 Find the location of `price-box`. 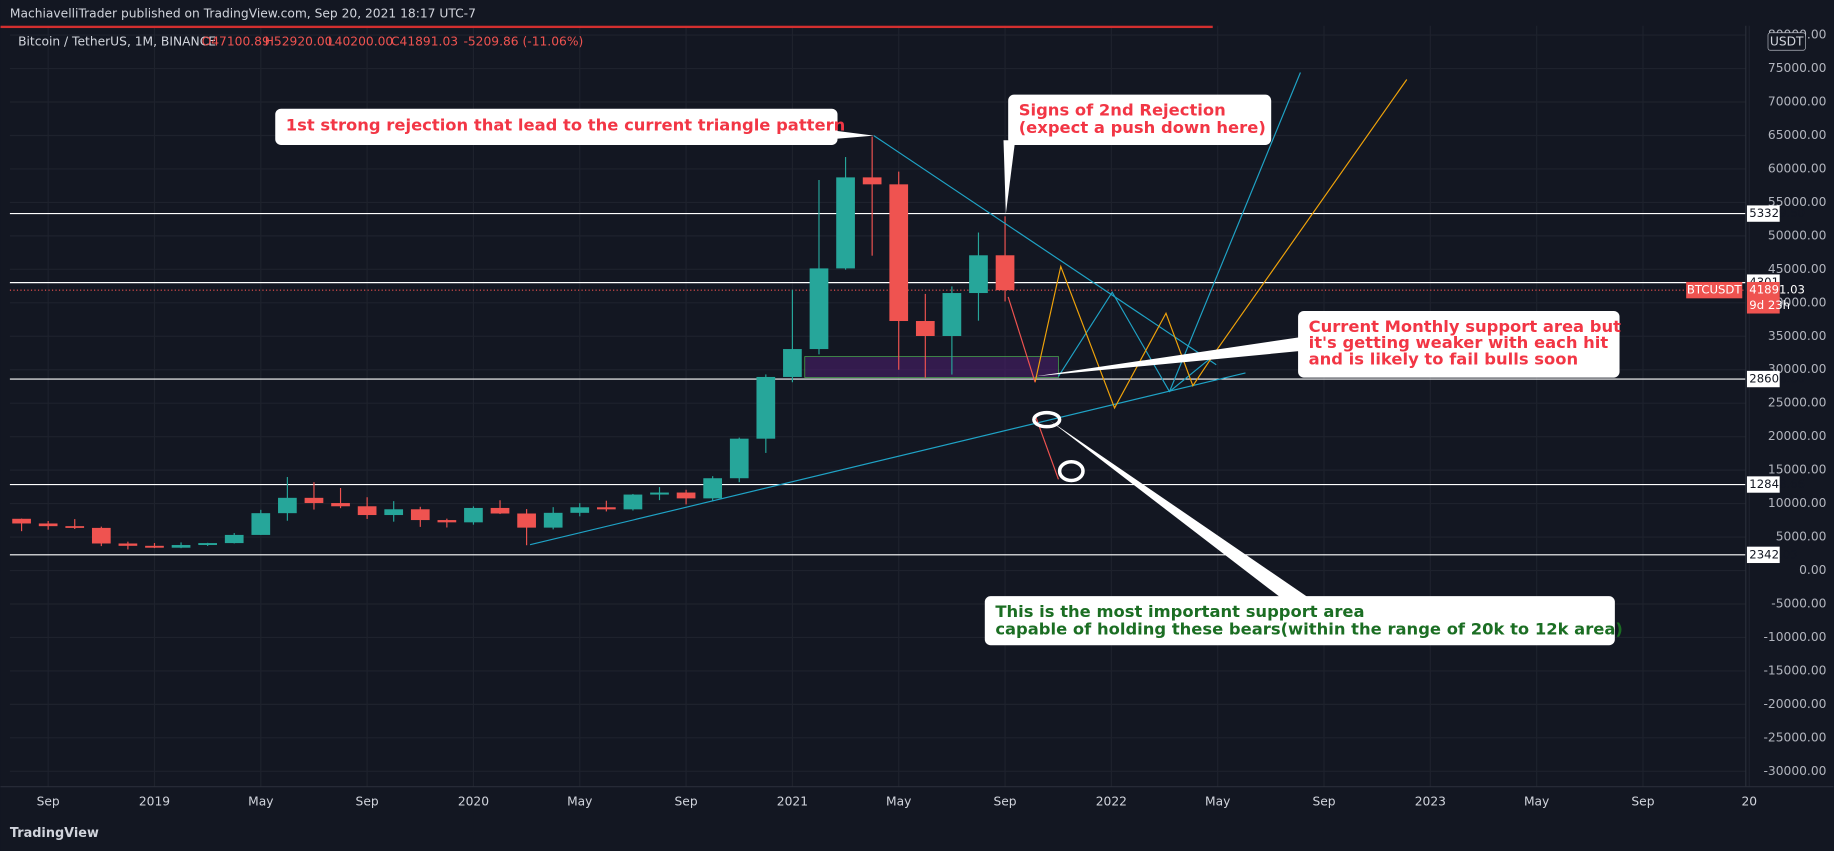

price-box is located at coordinates (1763, 297).